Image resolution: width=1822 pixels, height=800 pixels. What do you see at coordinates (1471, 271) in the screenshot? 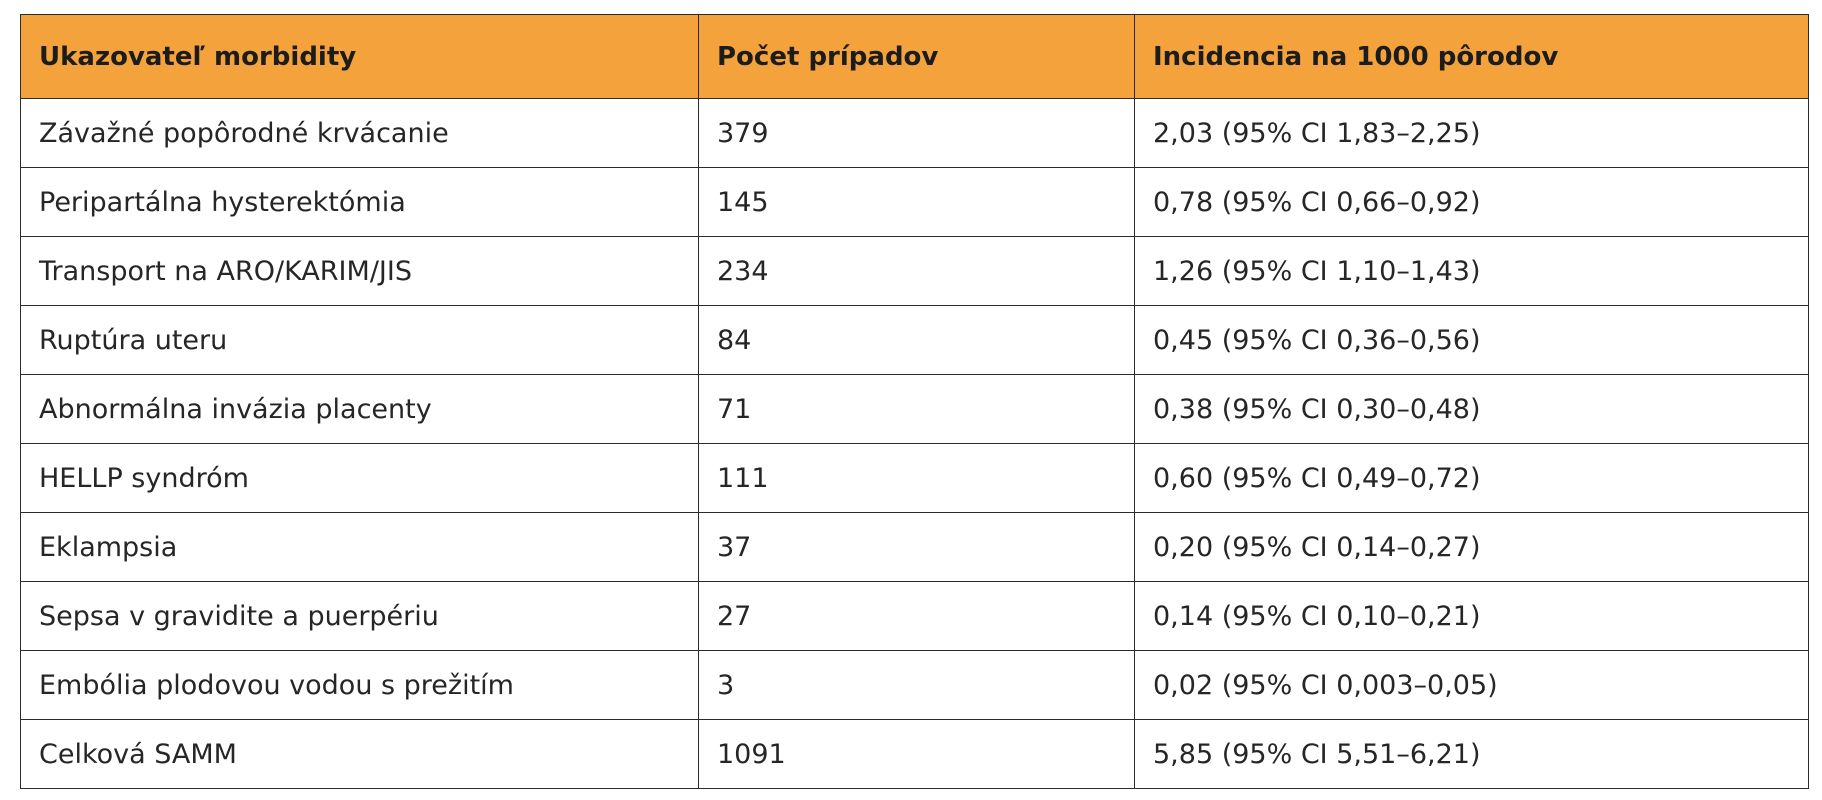
I see `cell-incidence: 1,26 (95% CI 1,10–1,43)` at bounding box center [1471, 271].